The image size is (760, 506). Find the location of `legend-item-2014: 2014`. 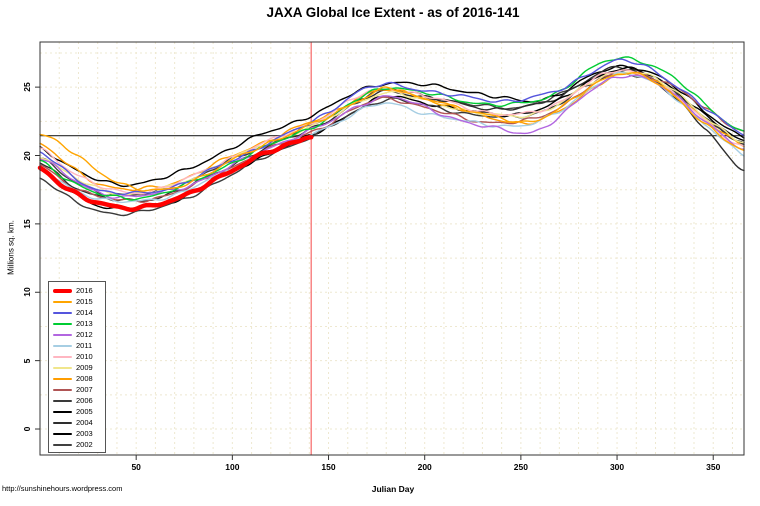

legend-item-2014: 2014 is located at coordinates (79, 312).